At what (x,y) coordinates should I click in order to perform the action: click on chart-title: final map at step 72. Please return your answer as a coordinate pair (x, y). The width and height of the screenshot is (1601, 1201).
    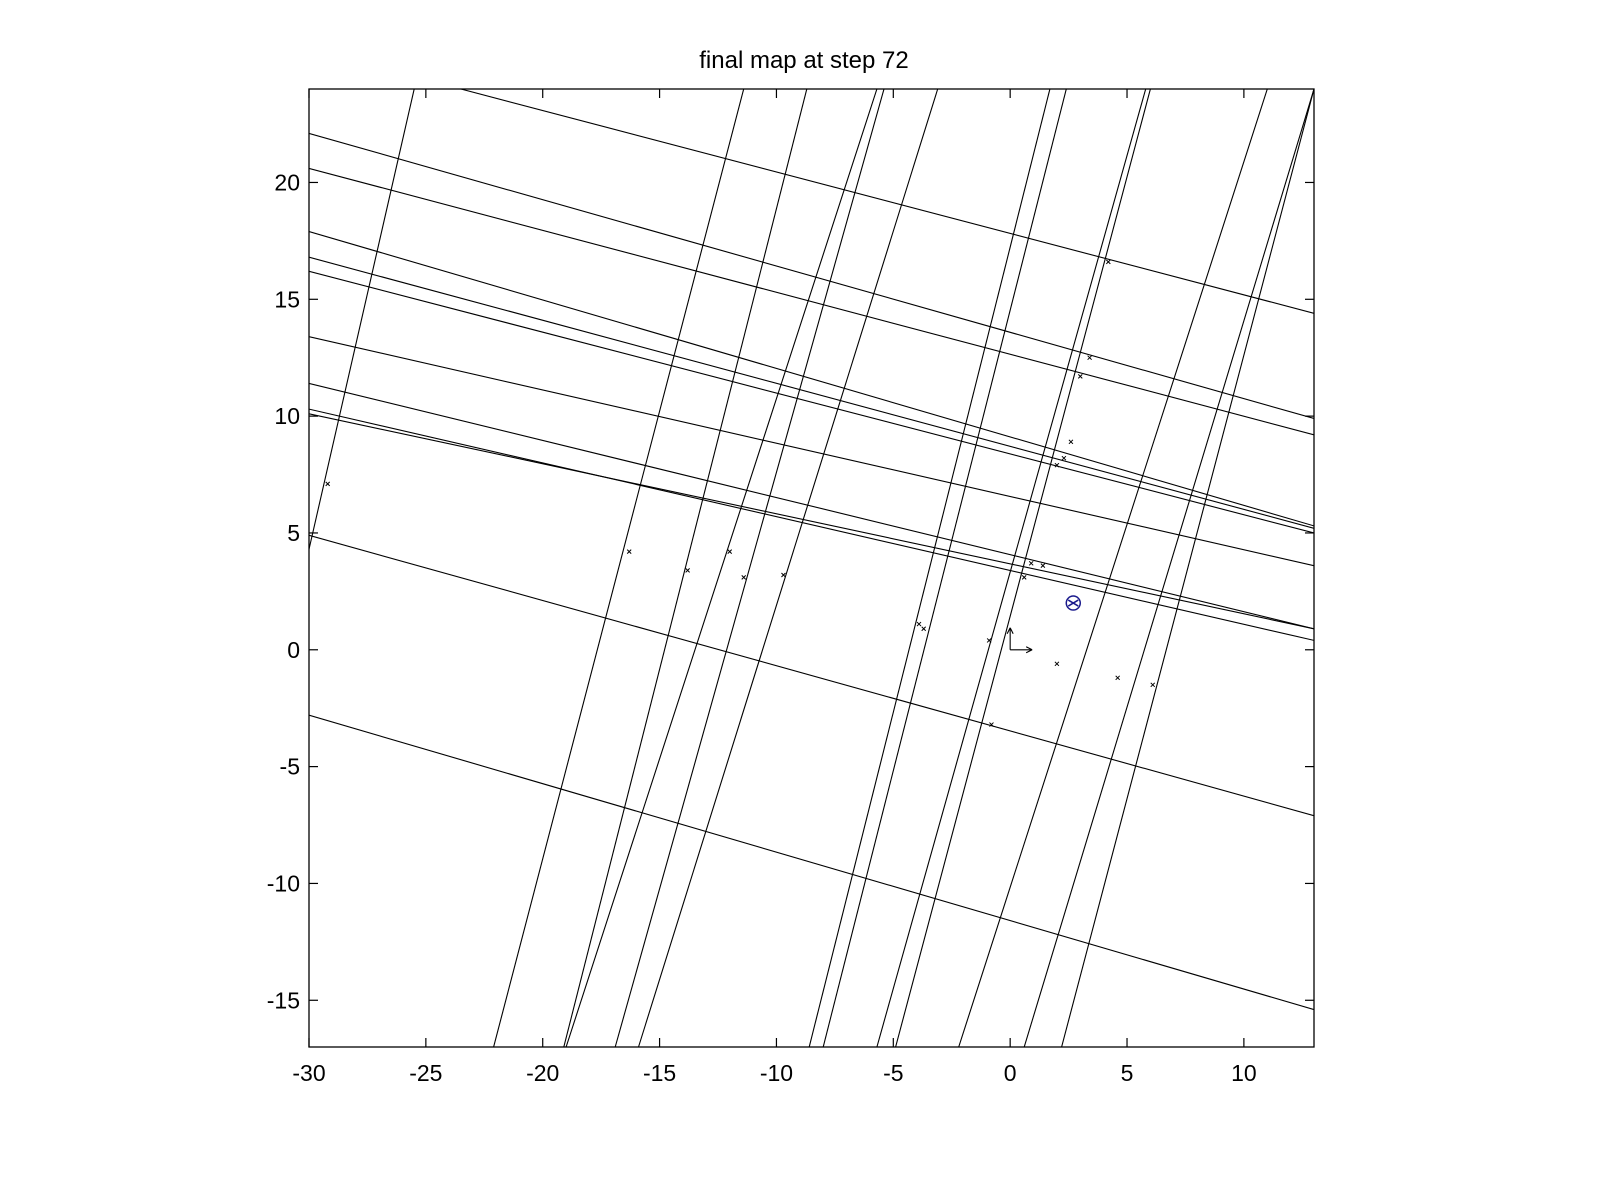
    Looking at the image, I should click on (803, 60).